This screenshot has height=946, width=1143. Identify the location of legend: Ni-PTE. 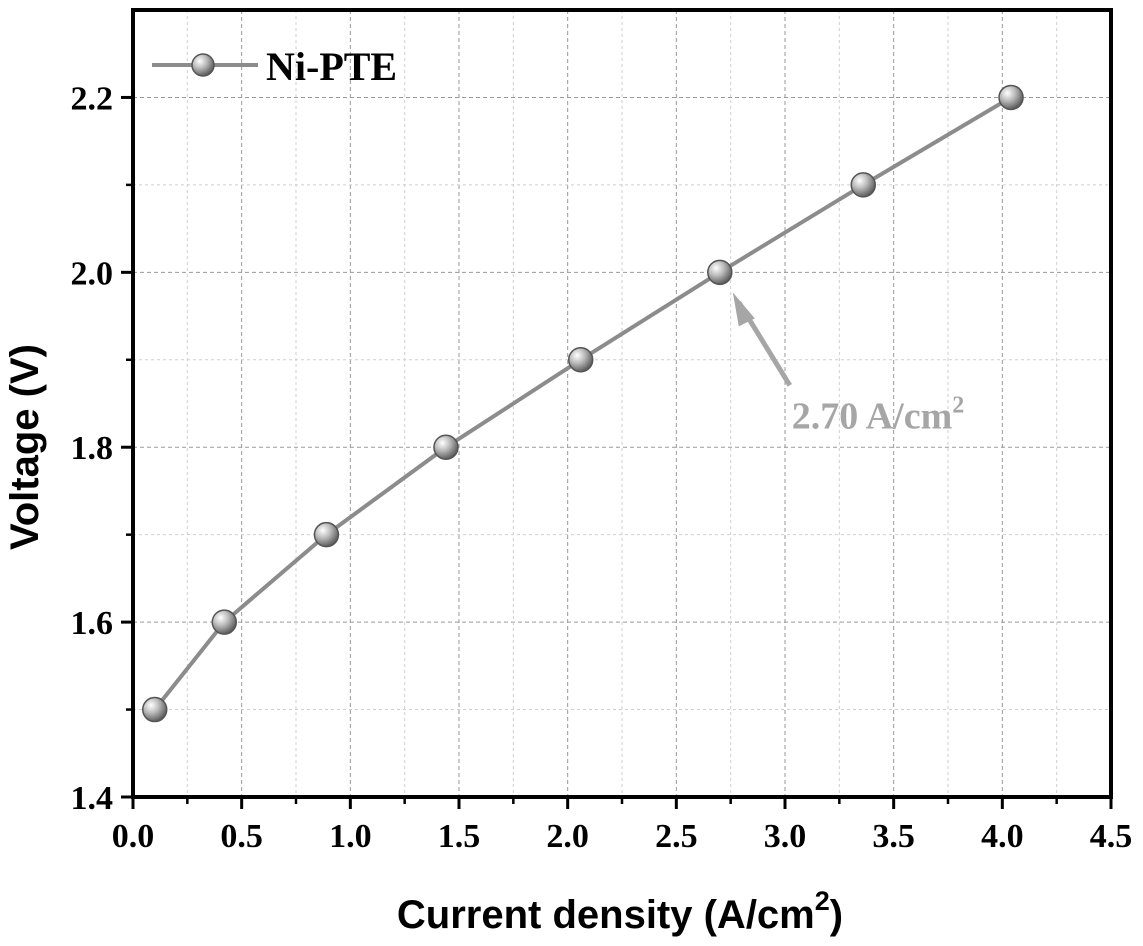
(274, 66).